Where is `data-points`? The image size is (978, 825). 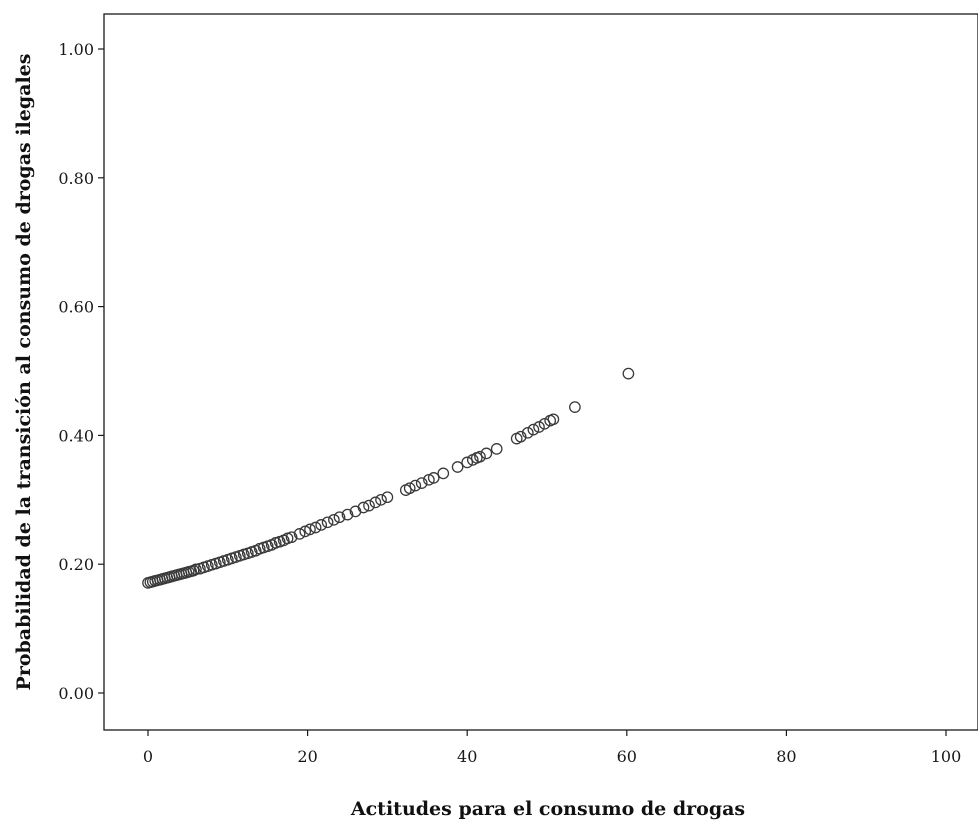 data-points is located at coordinates (388, 478).